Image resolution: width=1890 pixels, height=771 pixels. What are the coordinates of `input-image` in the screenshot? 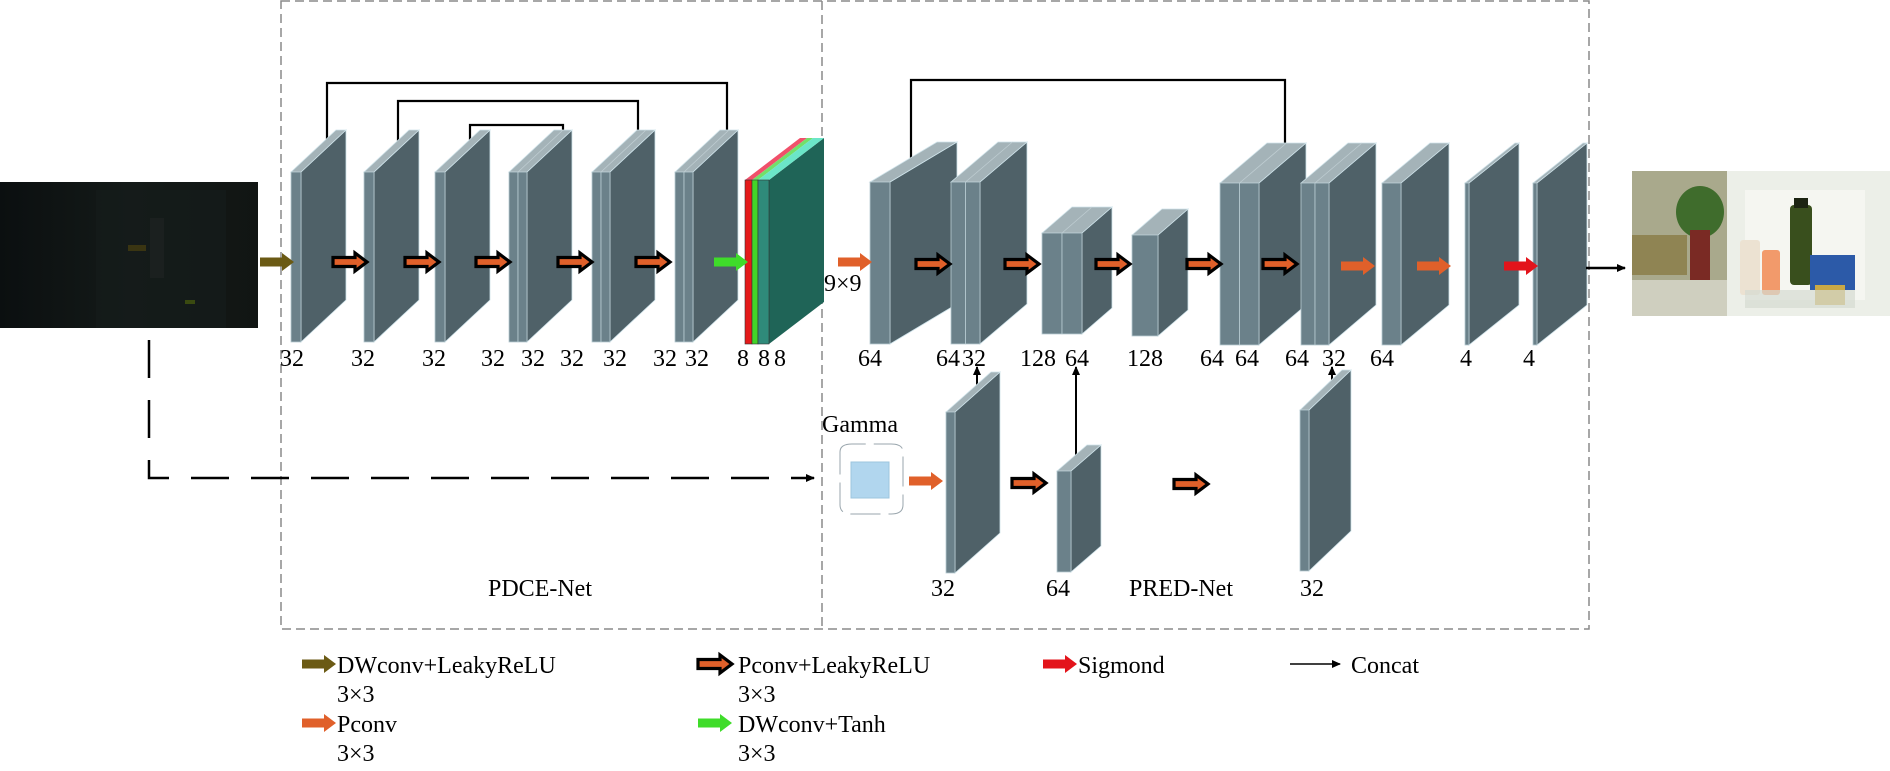 It's located at (129, 255).